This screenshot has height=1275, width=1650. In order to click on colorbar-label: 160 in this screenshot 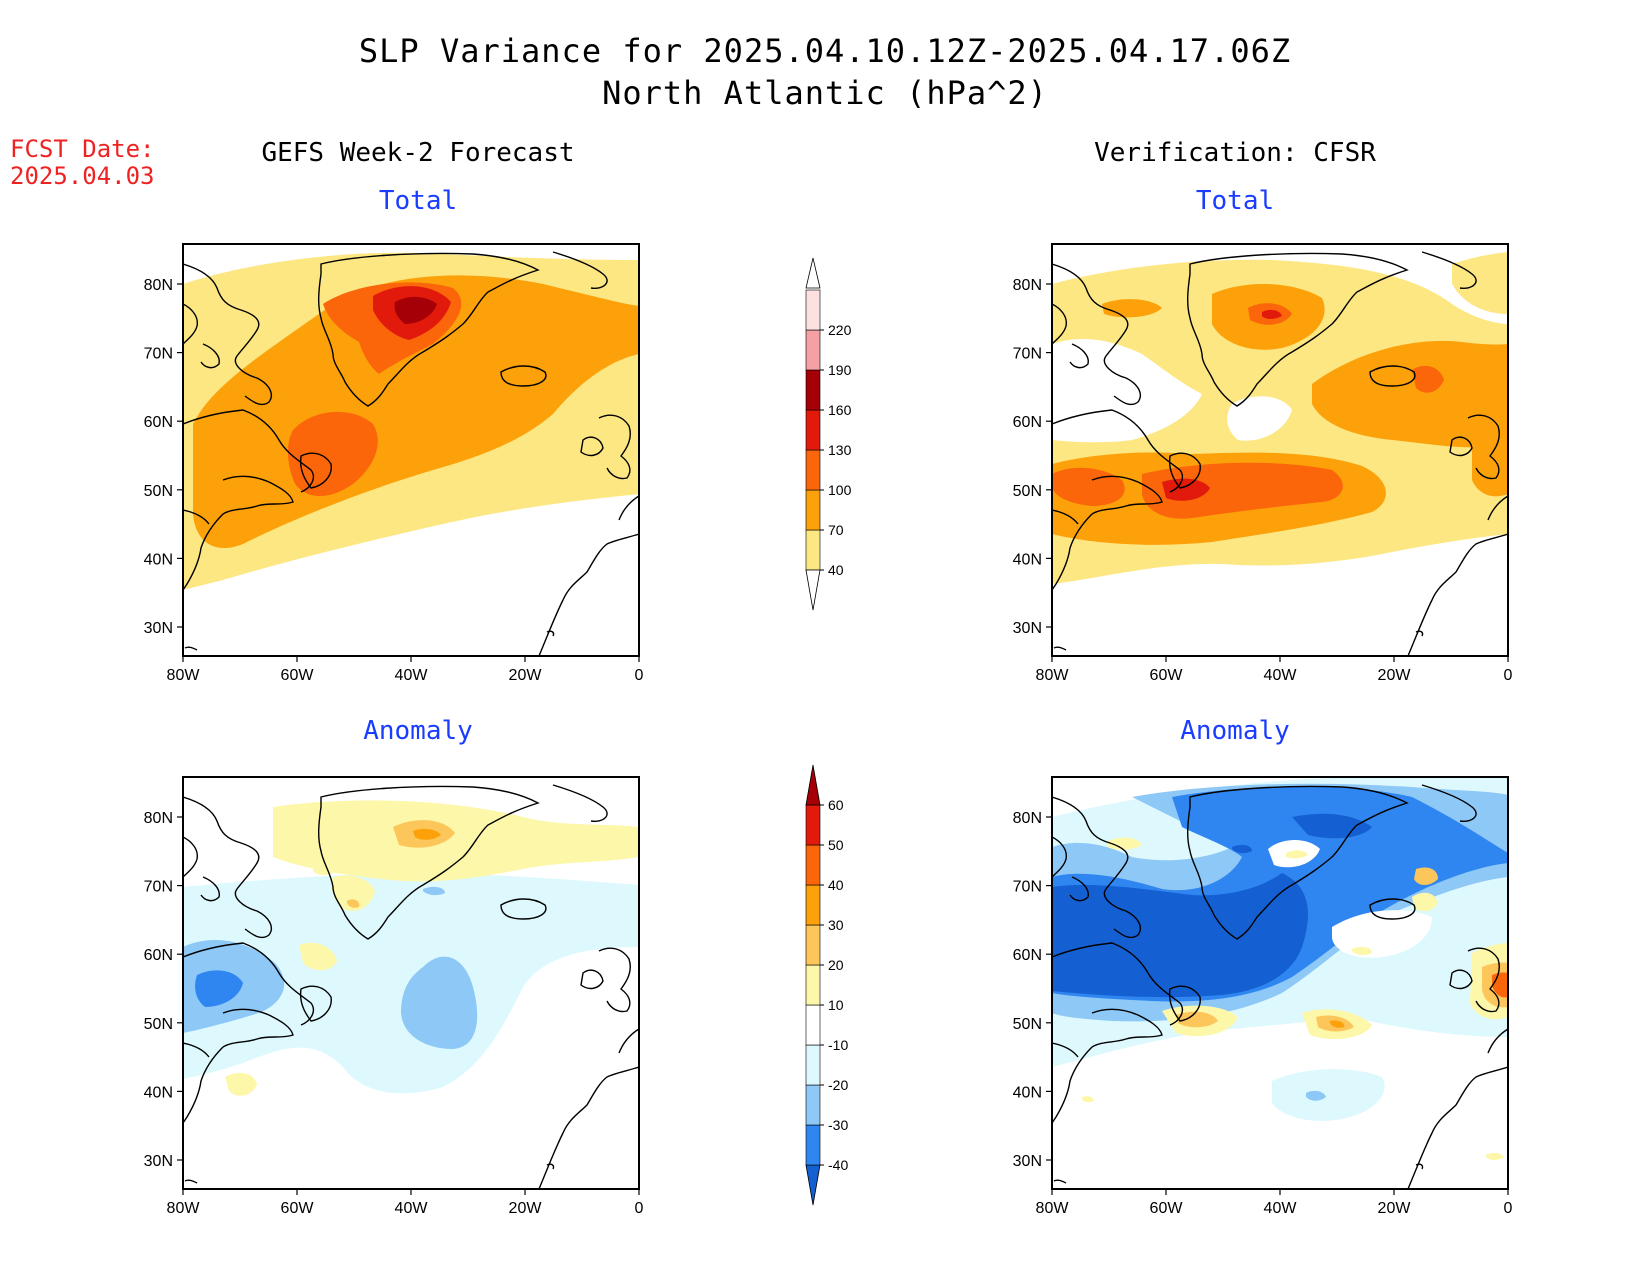, I will do `click(840, 410)`.